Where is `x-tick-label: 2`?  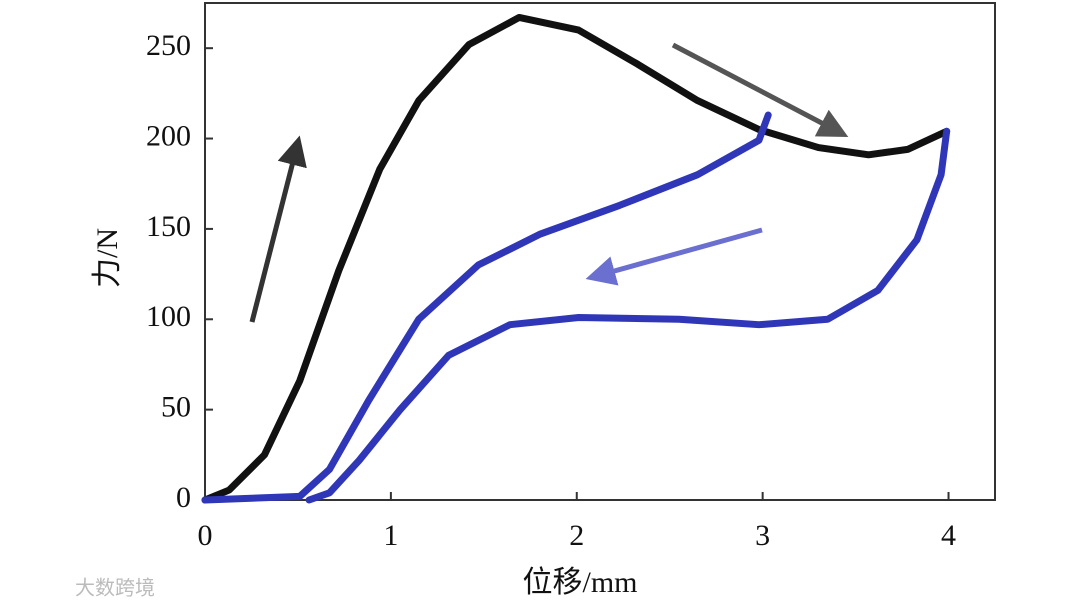 x-tick-label: 2 is located at coordinates (576, 535).